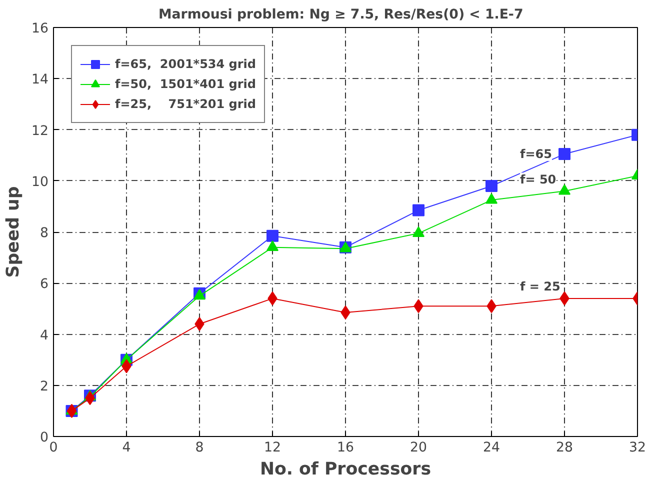  Describe the element at coordinates (14, 232) in the screenshot. I see `y-axis-title: Speed up` at that location.